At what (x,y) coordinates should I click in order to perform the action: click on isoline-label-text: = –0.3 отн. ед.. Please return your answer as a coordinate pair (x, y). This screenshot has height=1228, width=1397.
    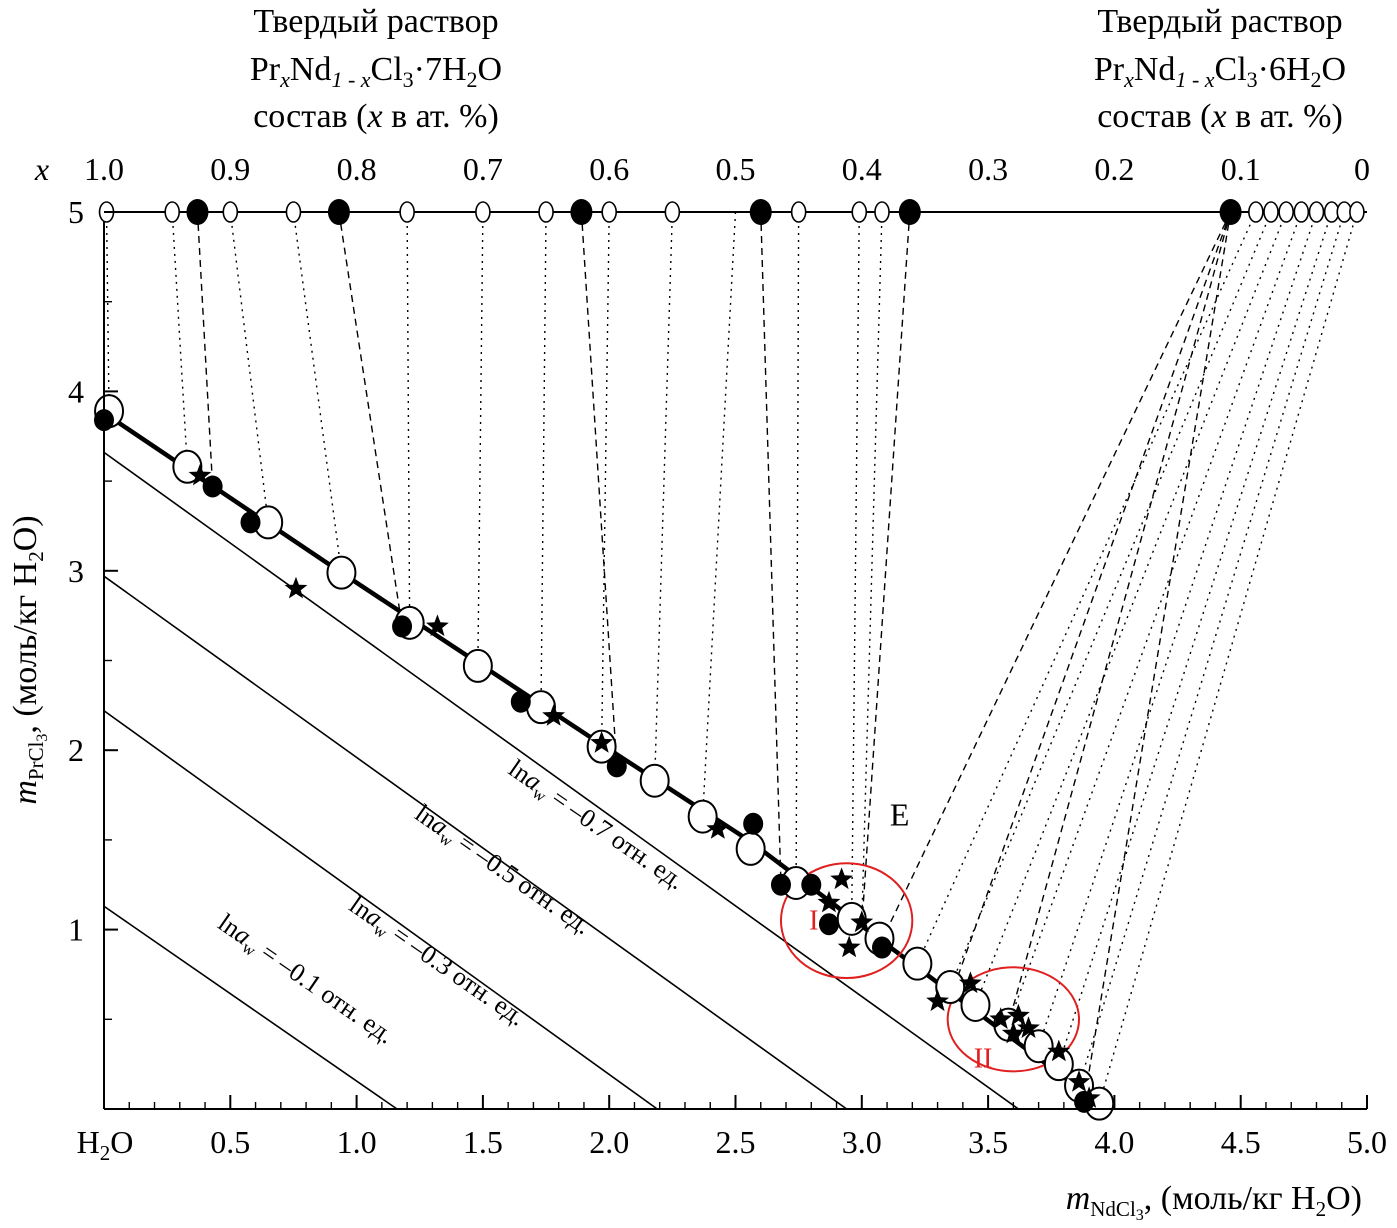
    Looking at the image, I should click on (456, 974).